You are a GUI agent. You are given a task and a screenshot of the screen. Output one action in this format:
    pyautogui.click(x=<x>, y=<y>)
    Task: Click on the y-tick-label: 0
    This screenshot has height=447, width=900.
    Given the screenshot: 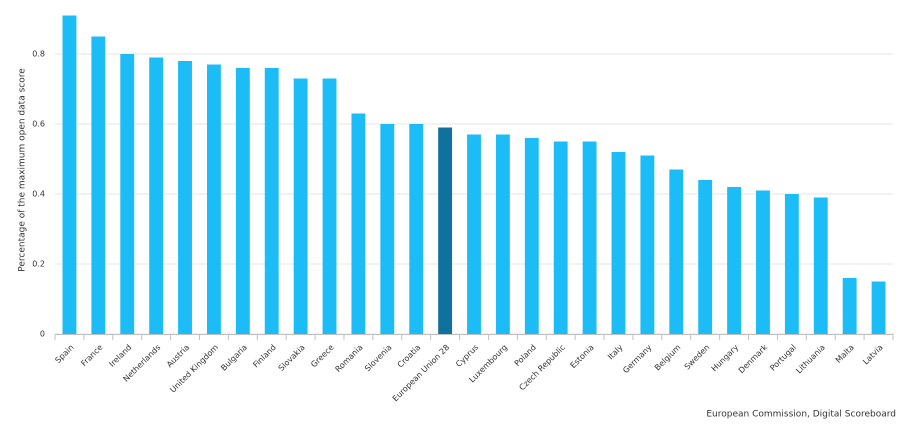 What is the action you would take?
    pyautogui.click(x=42, y=334)
    